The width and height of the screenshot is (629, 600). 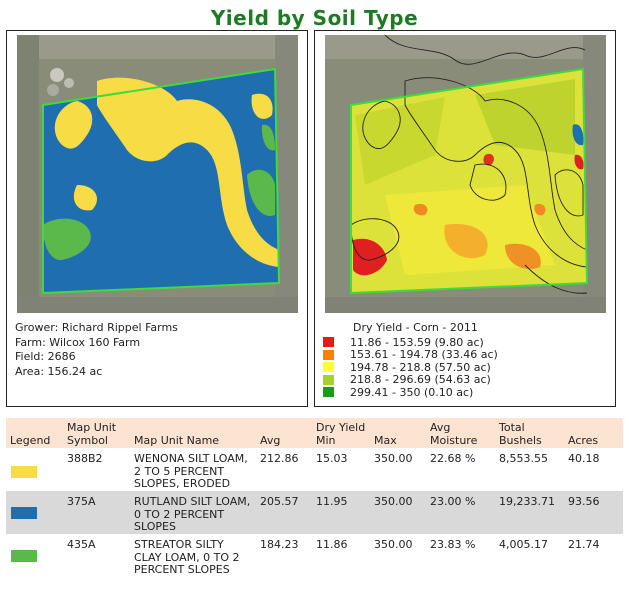 I want to click on cell-acres: 93.56, so click(x=584, y=501).